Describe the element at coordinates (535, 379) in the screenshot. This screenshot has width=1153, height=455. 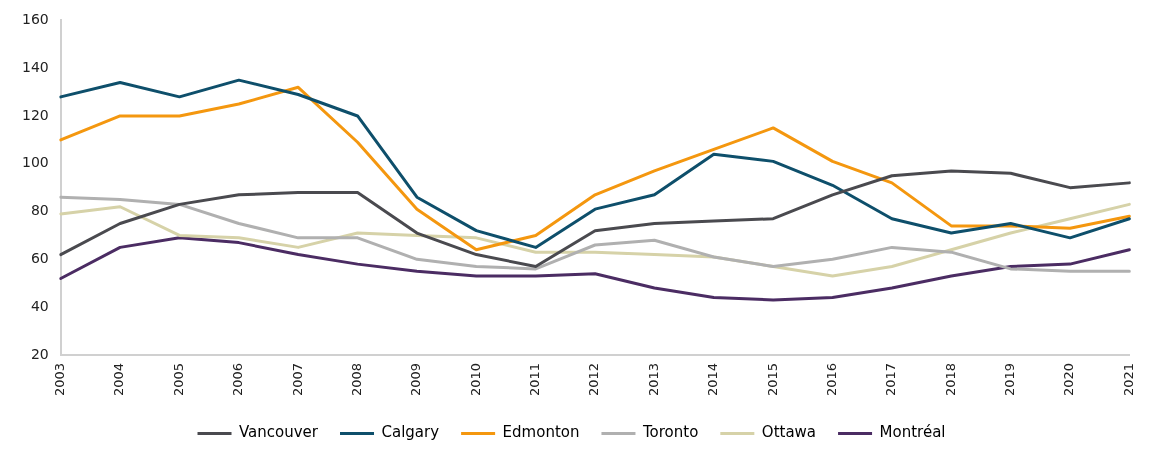
I see `x-tick-label: 2011` at that location.